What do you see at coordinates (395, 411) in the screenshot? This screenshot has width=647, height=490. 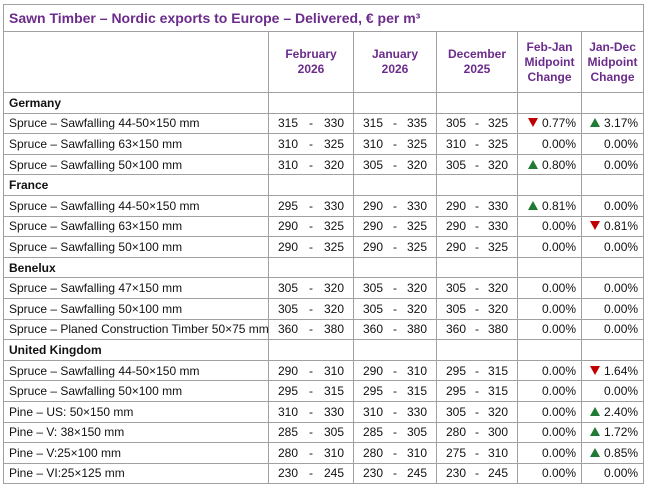 I see `range-cell: 310-330` at bounding box center [395, 411].